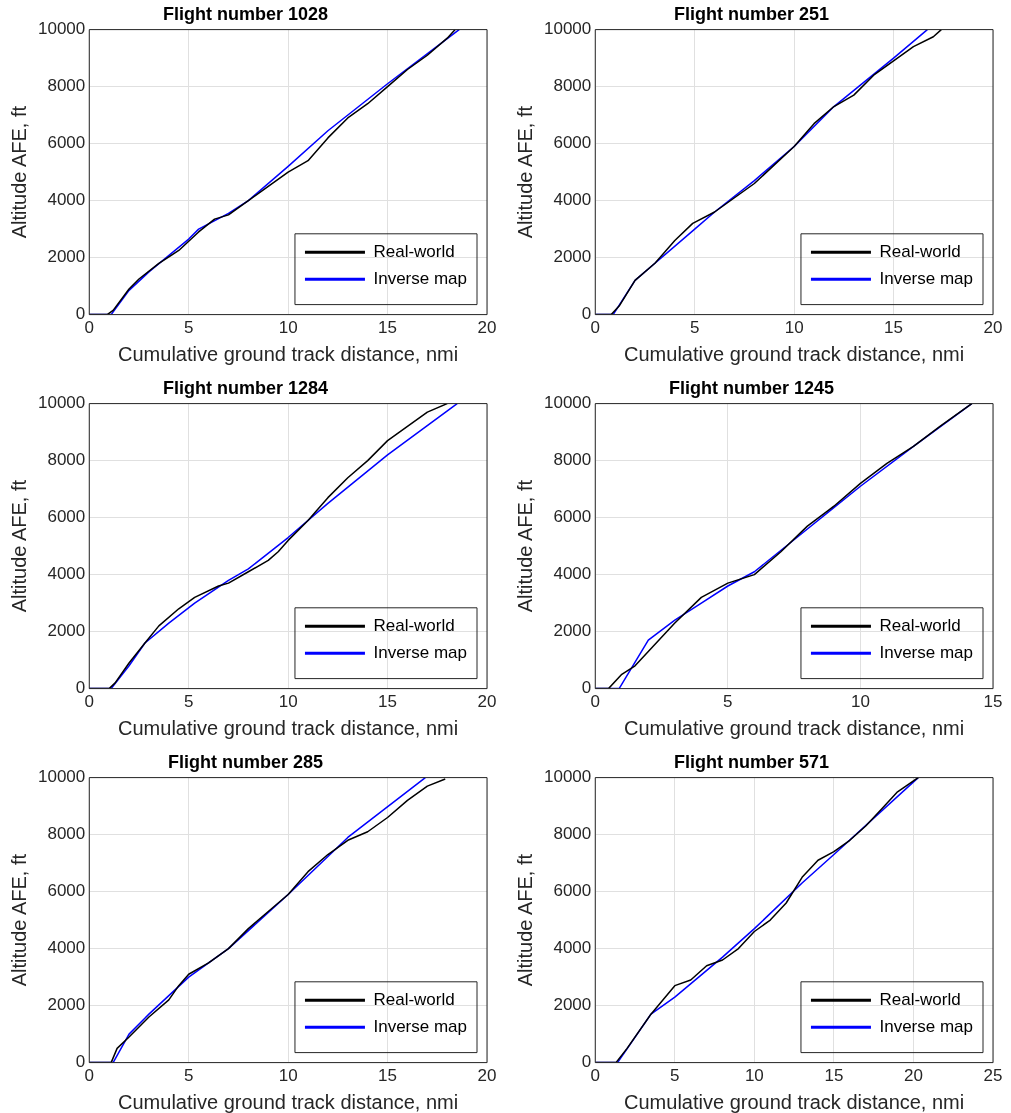 The image size is (1011, 1113). I want to click on chart-title: Flight number 1284, so click(245, 387).